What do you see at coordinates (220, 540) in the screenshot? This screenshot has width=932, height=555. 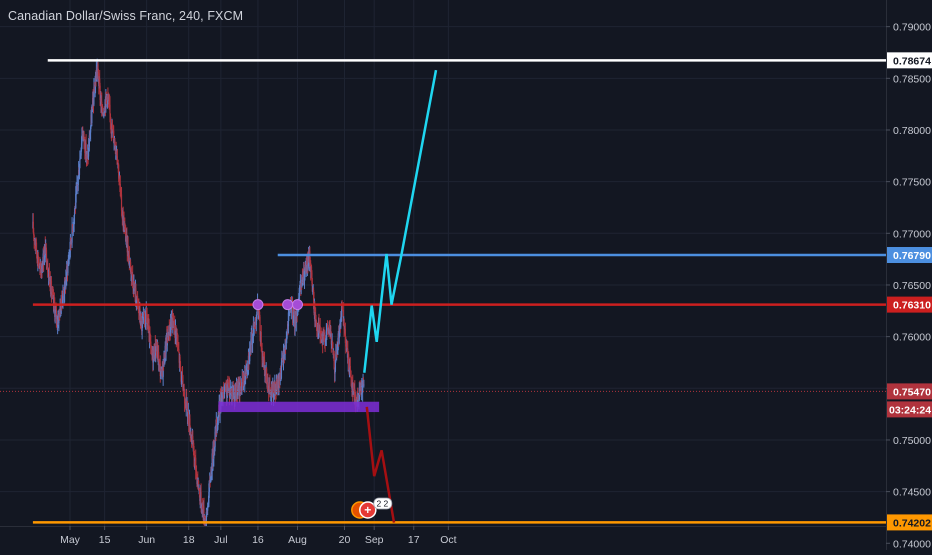 I see `time-tick-label: Jul` at bounding box center [220, 540].